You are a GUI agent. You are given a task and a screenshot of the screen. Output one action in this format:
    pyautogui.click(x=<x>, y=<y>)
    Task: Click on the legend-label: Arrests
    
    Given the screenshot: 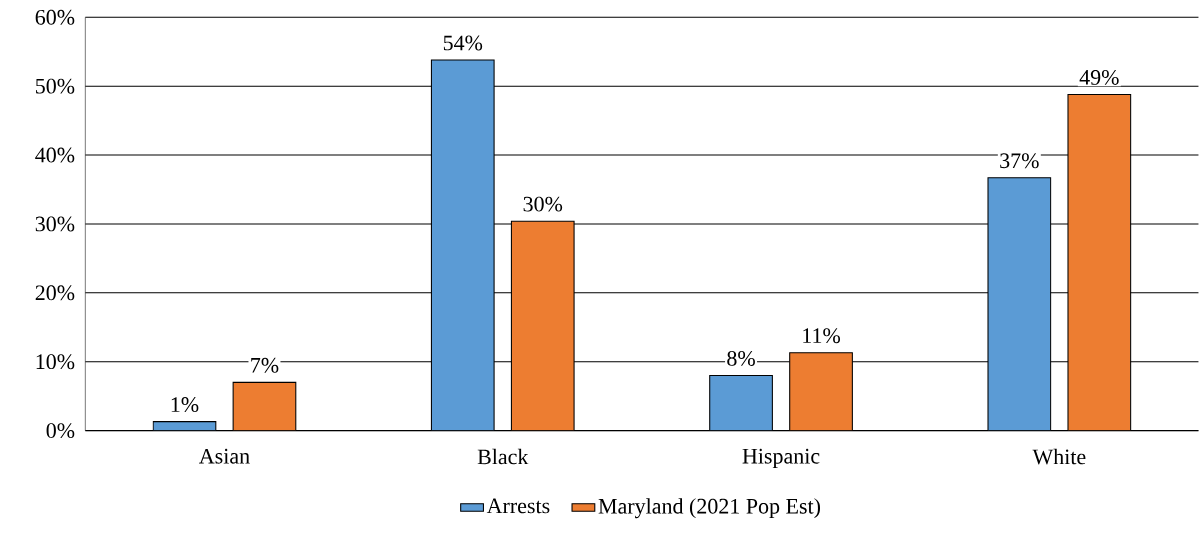 What is the action you would take?
    pyautogui.click(x=518, y=506)
    